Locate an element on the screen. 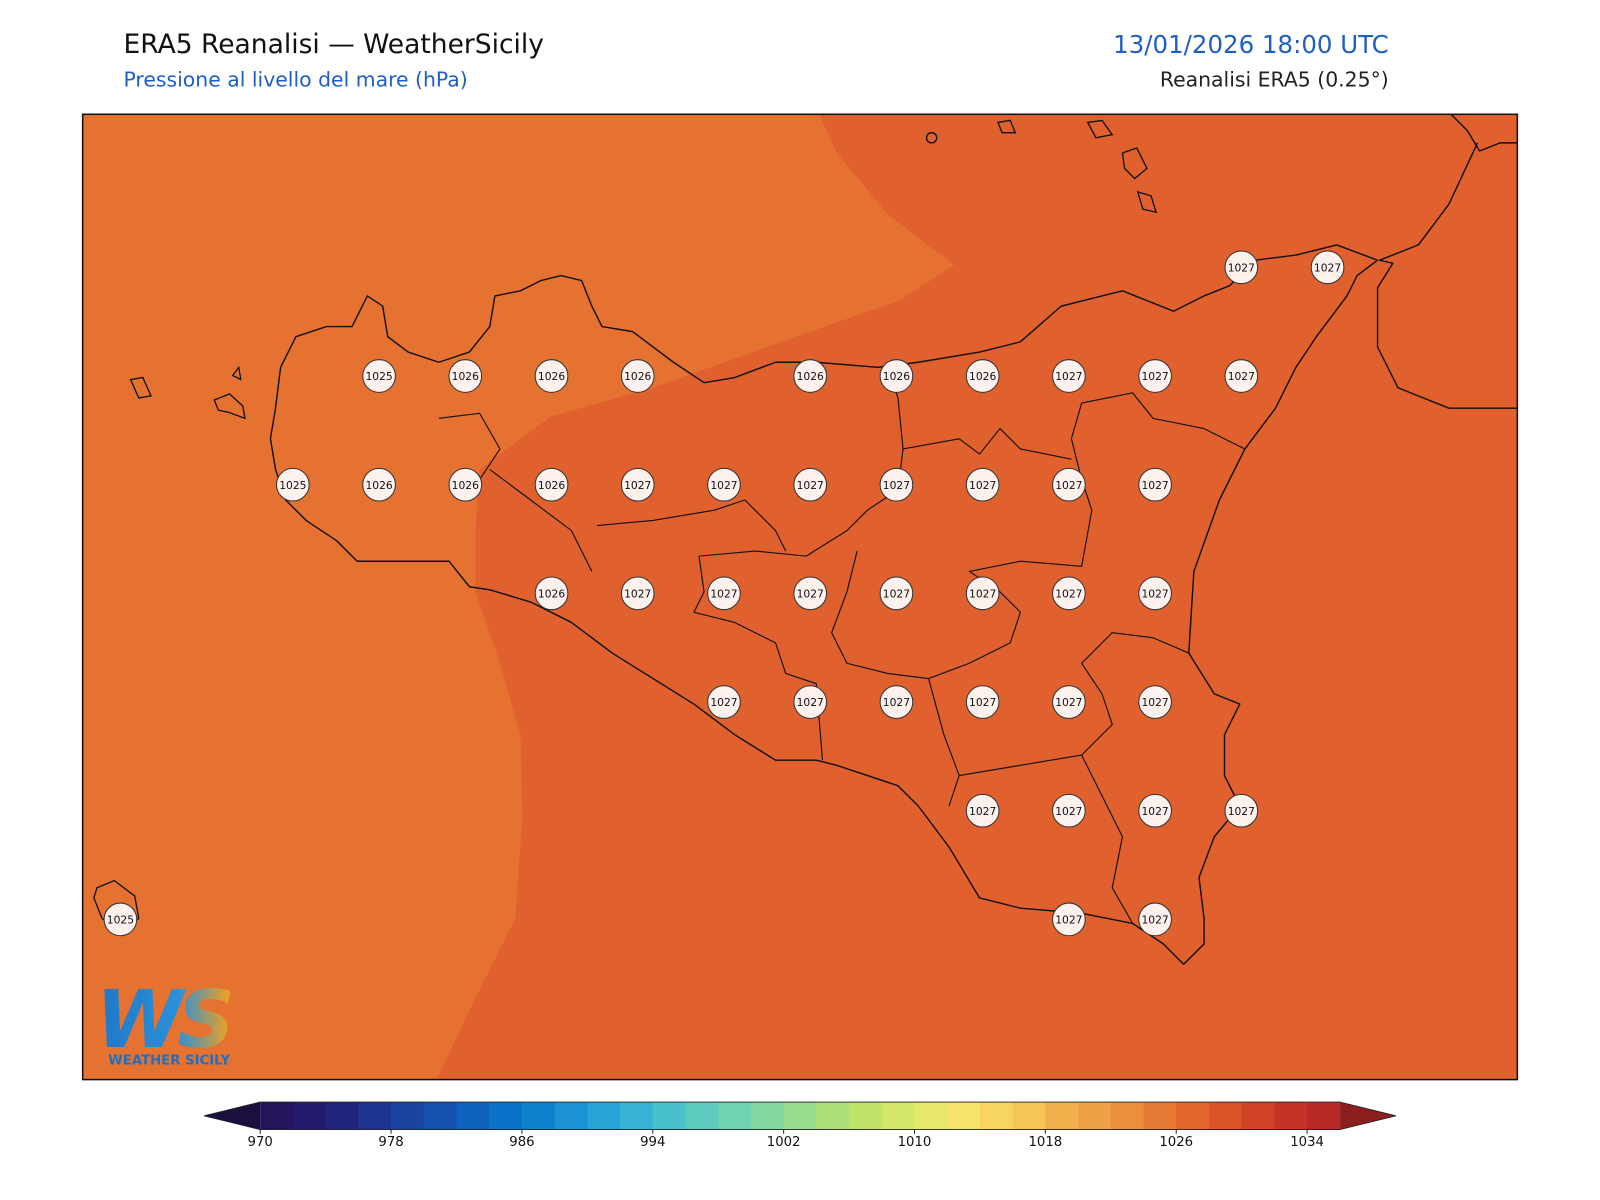 The width and height of the screenshot is (1600, 1200). colorbar-tick-label: 994 is located at coordinates (652, 1142).